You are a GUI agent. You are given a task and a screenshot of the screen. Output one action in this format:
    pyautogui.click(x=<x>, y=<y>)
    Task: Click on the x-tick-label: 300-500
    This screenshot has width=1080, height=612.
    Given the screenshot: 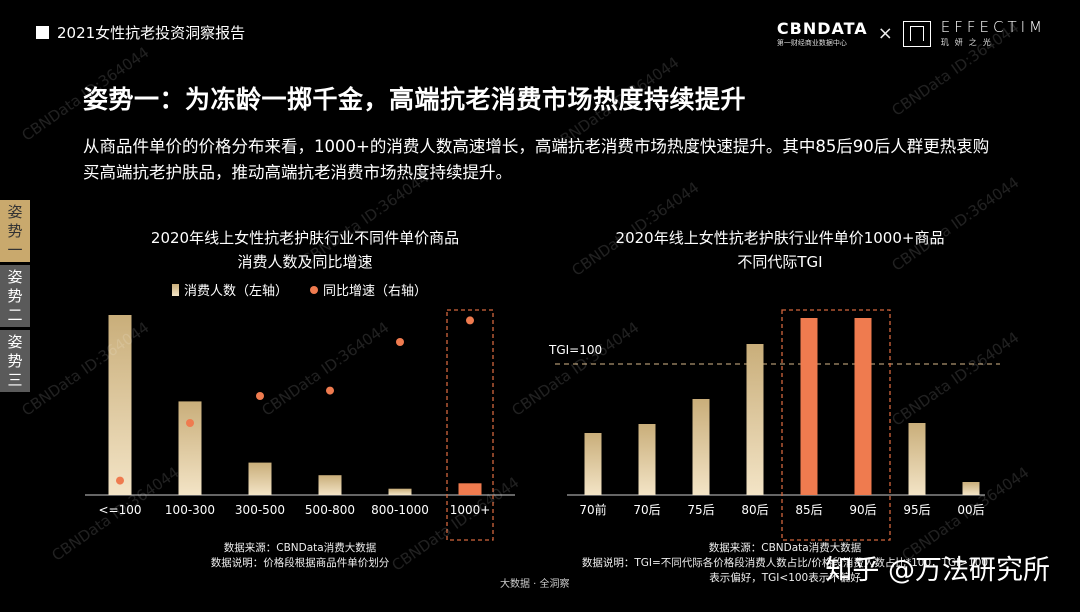 What is the action you would take?
    pyautogui.click(x=260, y=510)
    